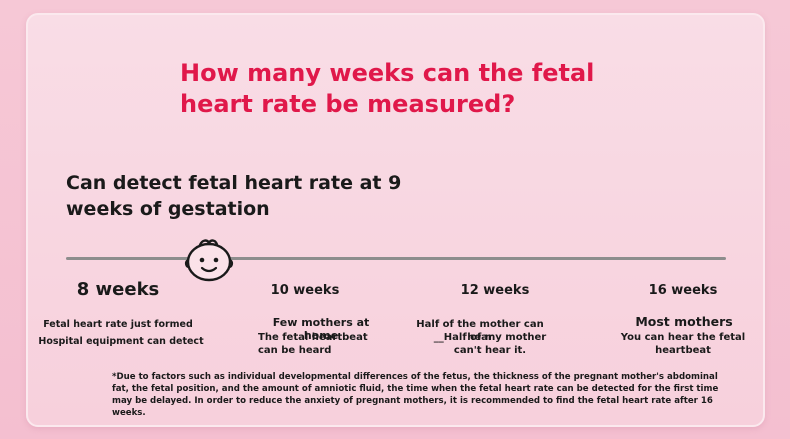  What do you see at coordinates (480, 331) in the screenshot?
I see `milestone-12-line1: Half of the mother can hear` at bounding box center [480, 331].